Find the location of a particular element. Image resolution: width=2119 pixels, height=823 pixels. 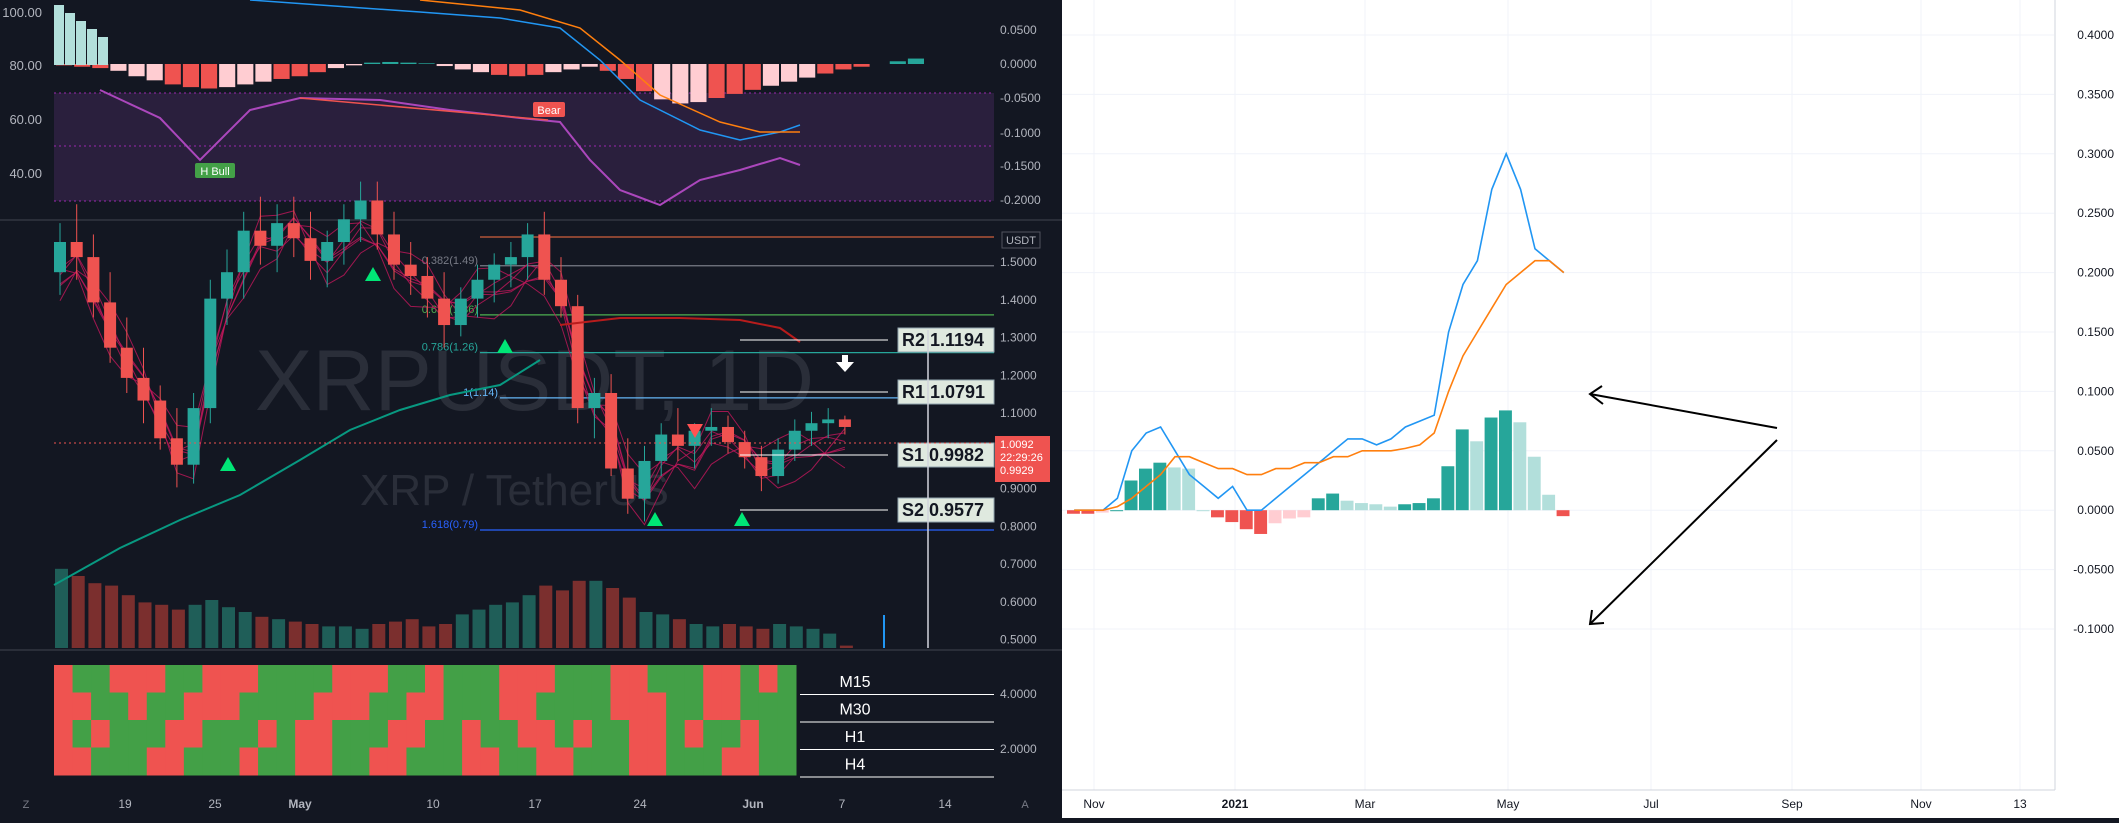

h-bull-label: H Bull is located at coordinates (215, 170).